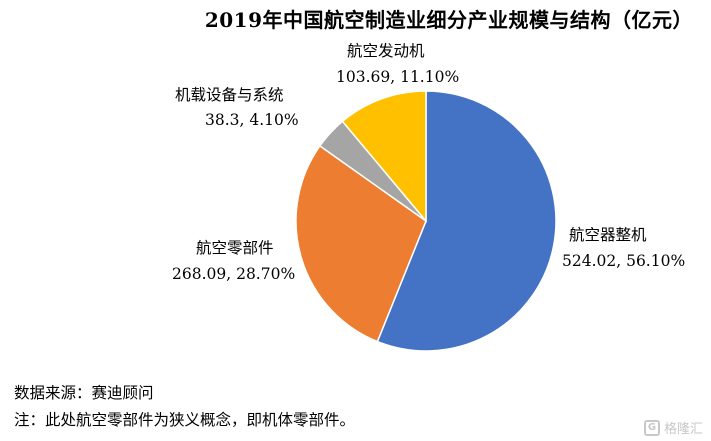 The width and height of the screenshot is (711, 441). I want to click on label-parts-value: 268.09, 28.70%, so click(233, 274).